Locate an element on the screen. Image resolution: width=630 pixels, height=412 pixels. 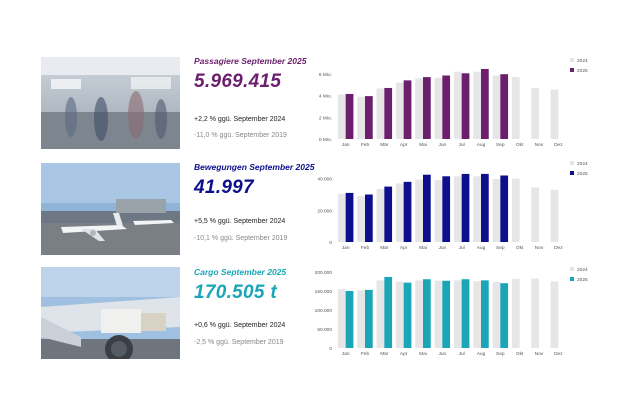
panel-value-movements: 41.997 is located at coordinates (224, 187).